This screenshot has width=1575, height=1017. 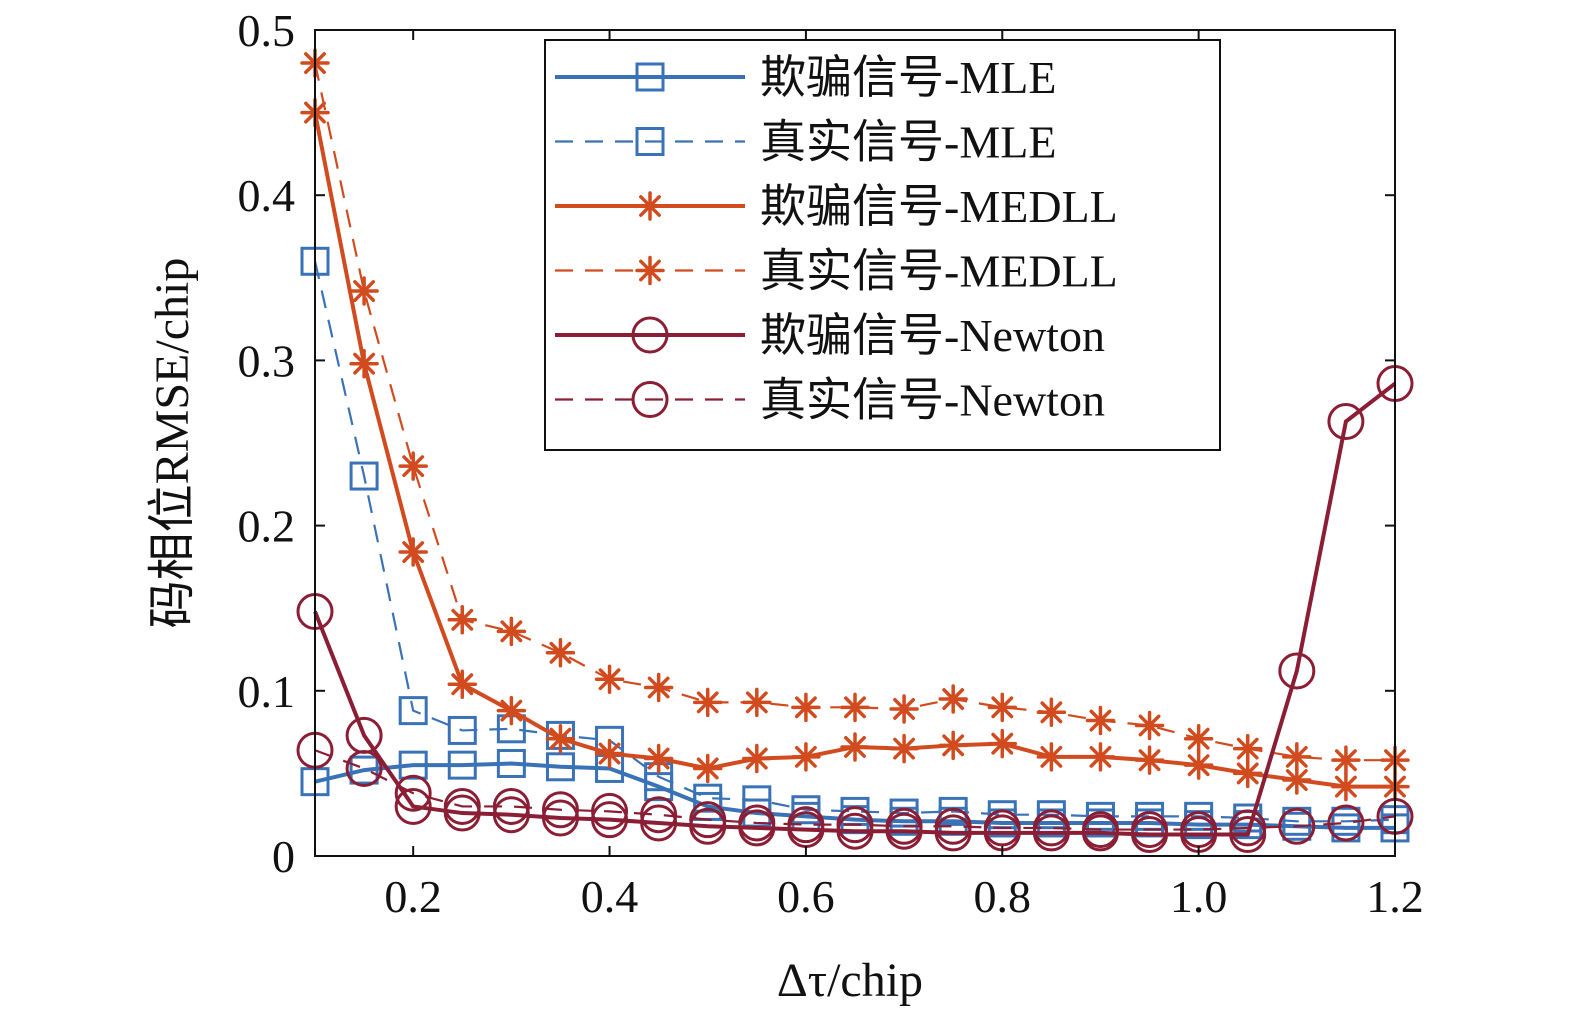 I want to click on legend-item: 真实信号-Newton, so click(x=830, y=400).